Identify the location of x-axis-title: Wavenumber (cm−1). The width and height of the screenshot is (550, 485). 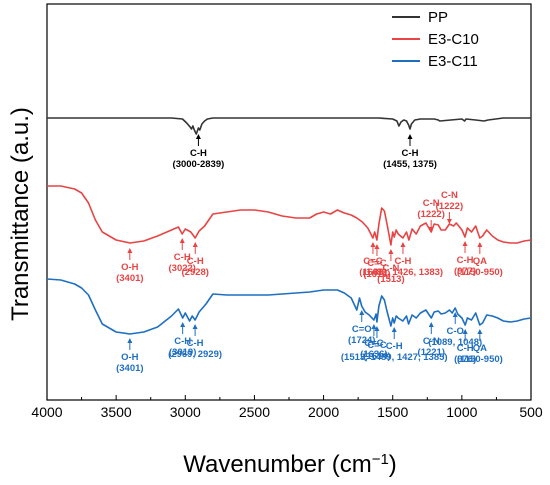
(290, 465).